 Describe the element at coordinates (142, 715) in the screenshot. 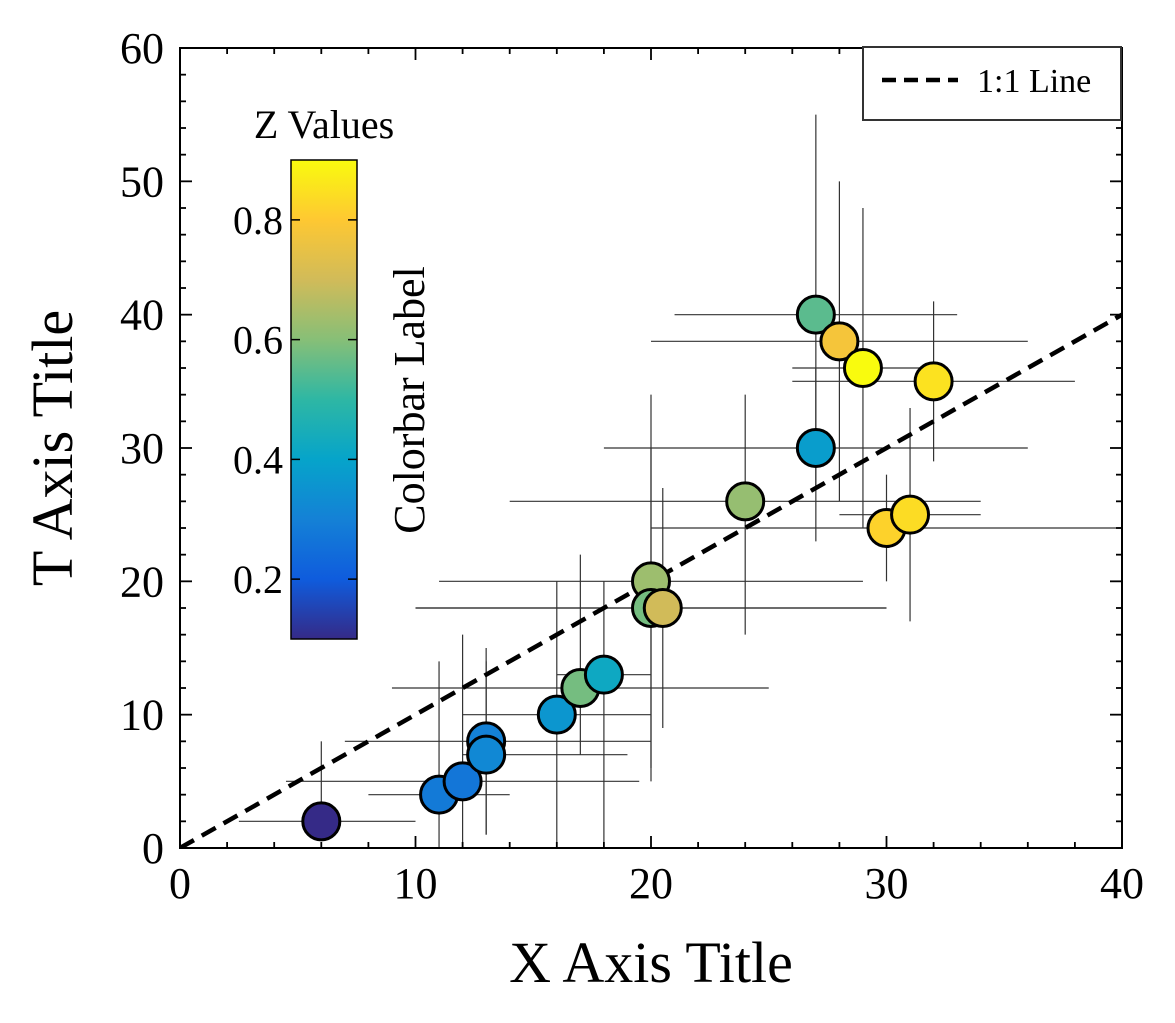

I see `y-tick-label: 10` at that location.